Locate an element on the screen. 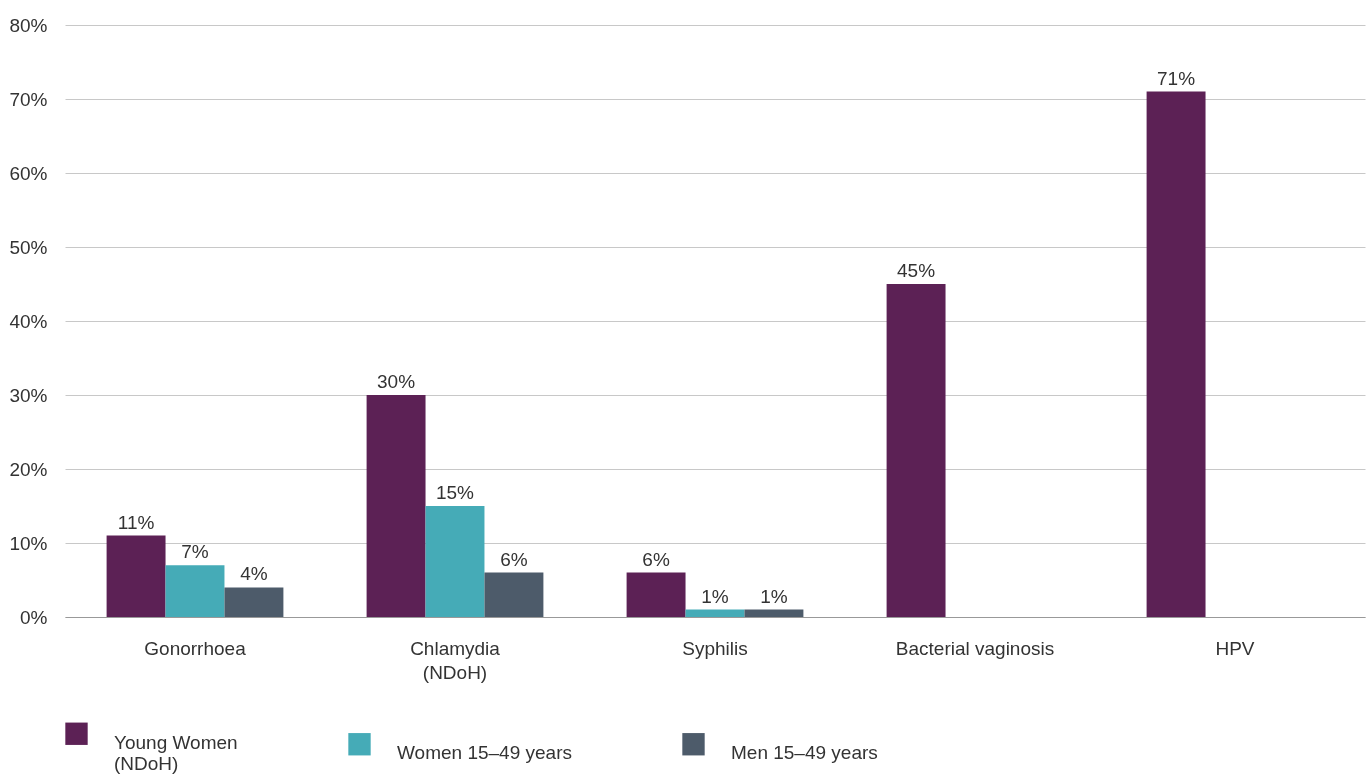 The width and height of the screenshot is (1367, 774). y-tick-label: 50% is located at coordinates (28, 247).